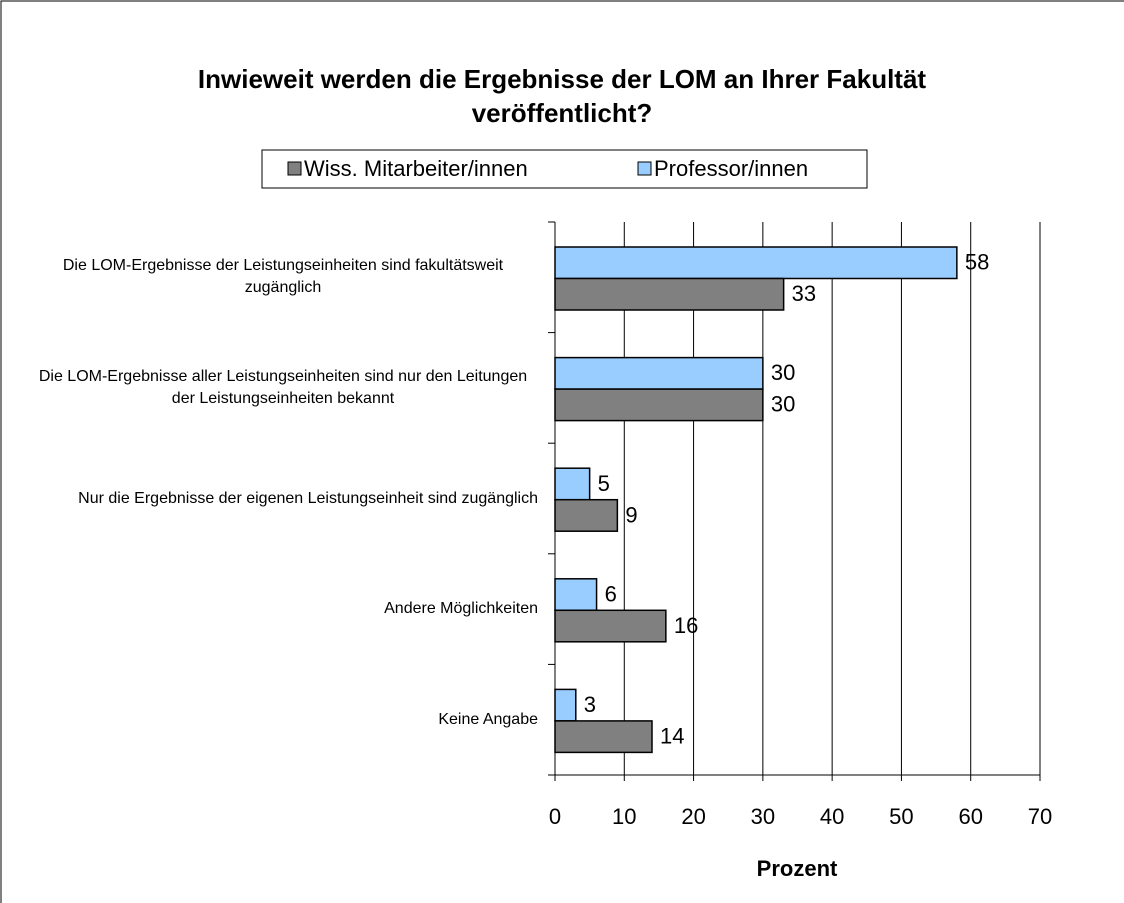  I want to click on x-tick-label: 70, so click(1040, 816).